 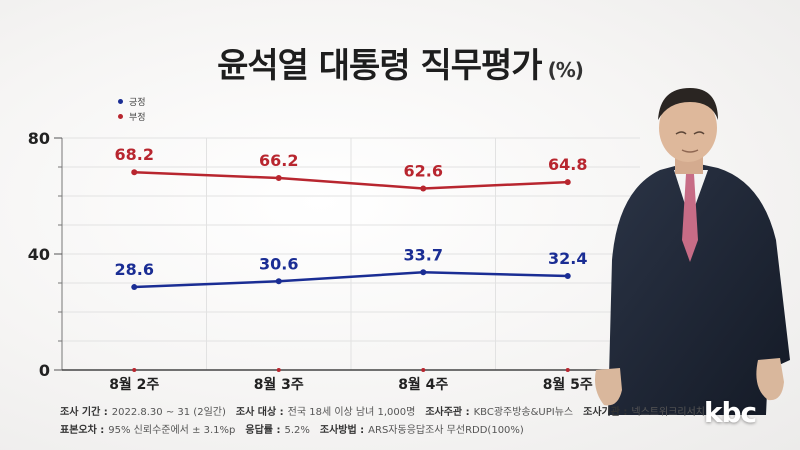 What do you see at coordinates (39, 254) in the screenshot?
I see `y-tick-label: 40` at bounding box center [39, 254].